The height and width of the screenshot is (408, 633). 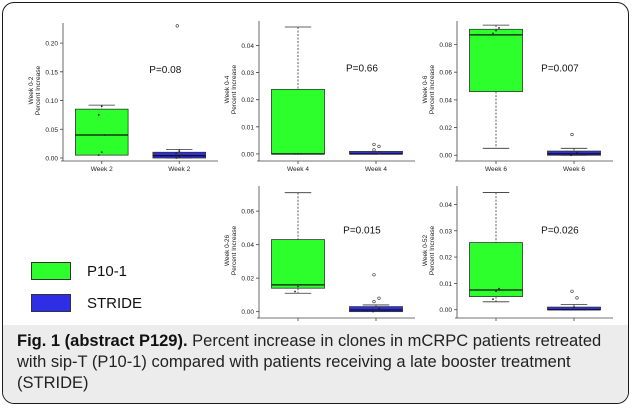 What do you see at coordinates (51, 101) in the screenshot?
I see `y-tick-label: 0.10` at bounding box center [51, 101].